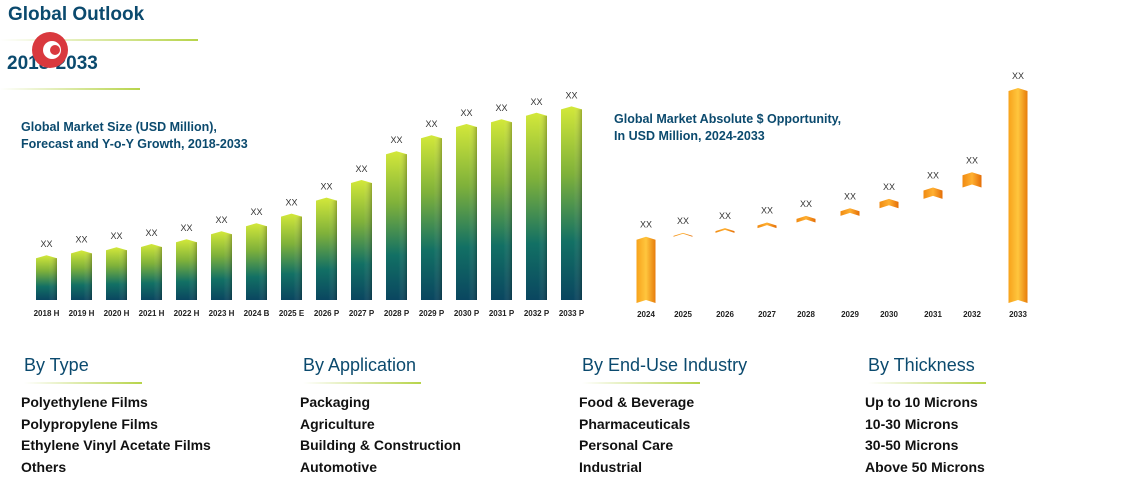 The height and width of the screenshot is (490, 1143). What do you see at coordinates (292, 313) in the screenshot?
I see `x-tick-label: 2025 E` at bounding box center [292, 313].